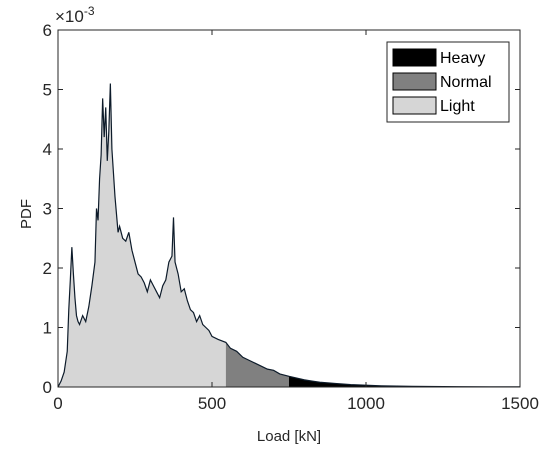 The height and width of the screenshot is (450, 553). I want to click on y-tick-label: 0, so click(47, 387).